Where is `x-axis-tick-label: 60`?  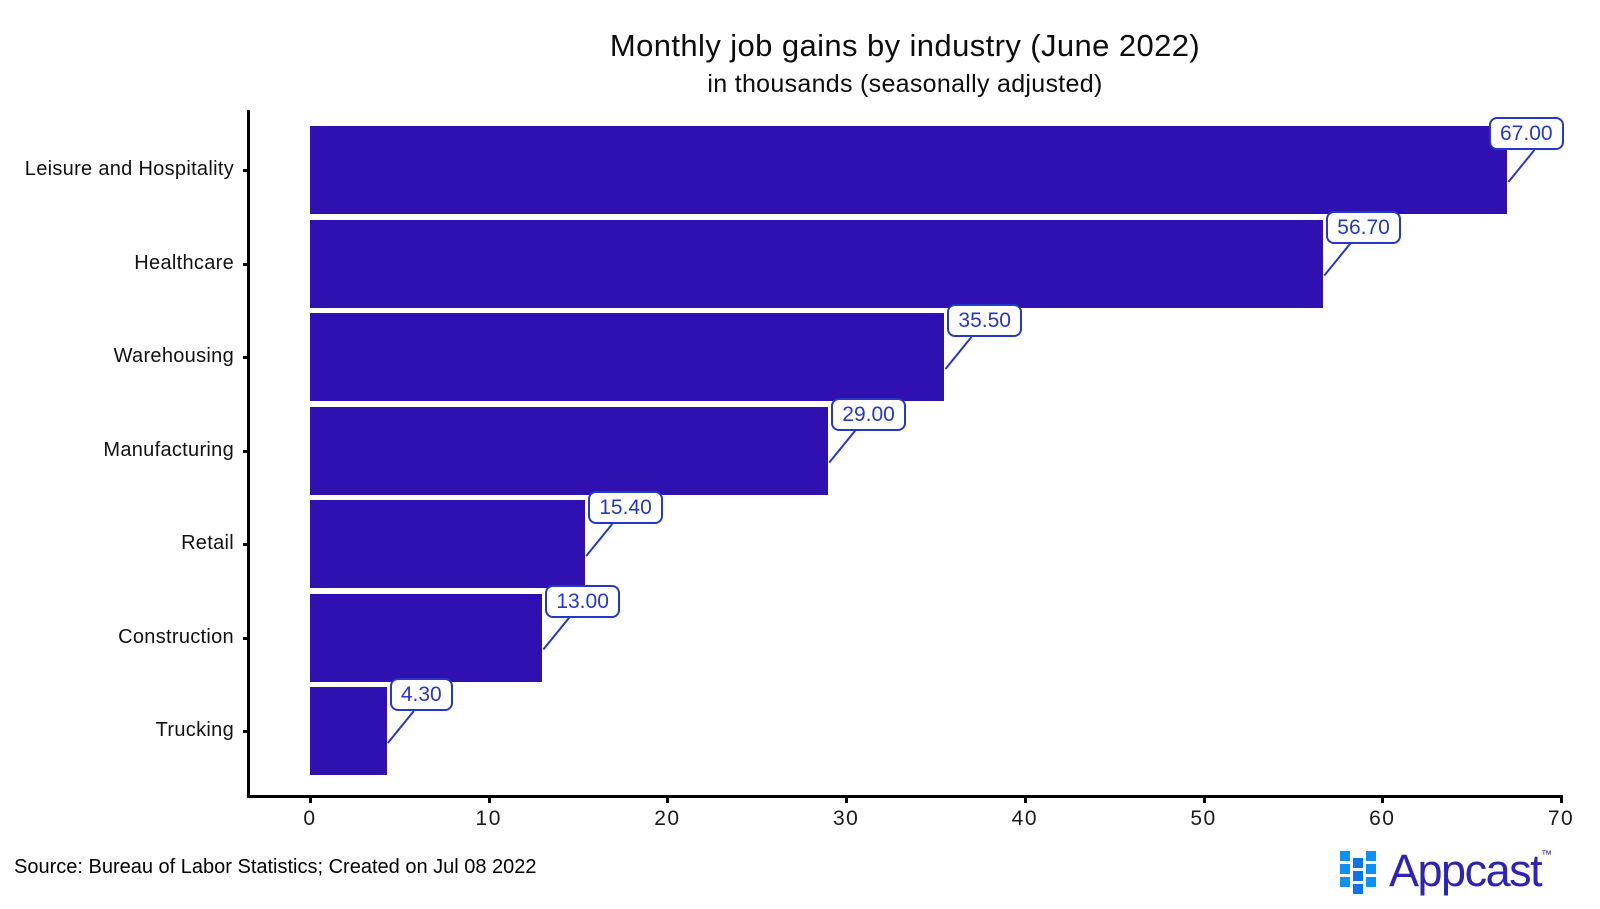 x-axis-tick-label: 60 is located at coordinates (1382, 818).